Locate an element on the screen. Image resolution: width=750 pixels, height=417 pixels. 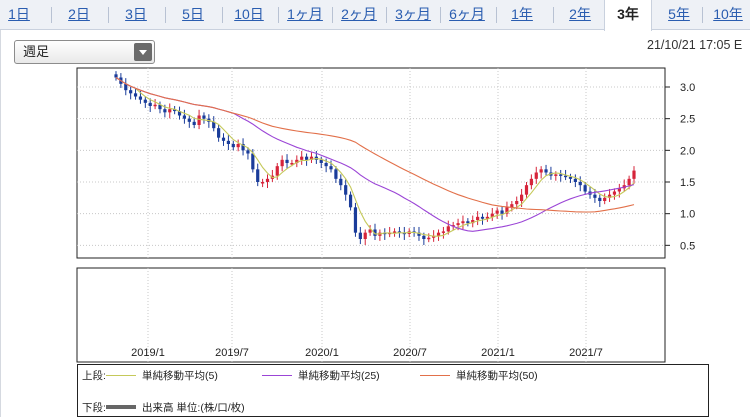
candle-period-select-value: 週足 is located at coordinates (36, 51).